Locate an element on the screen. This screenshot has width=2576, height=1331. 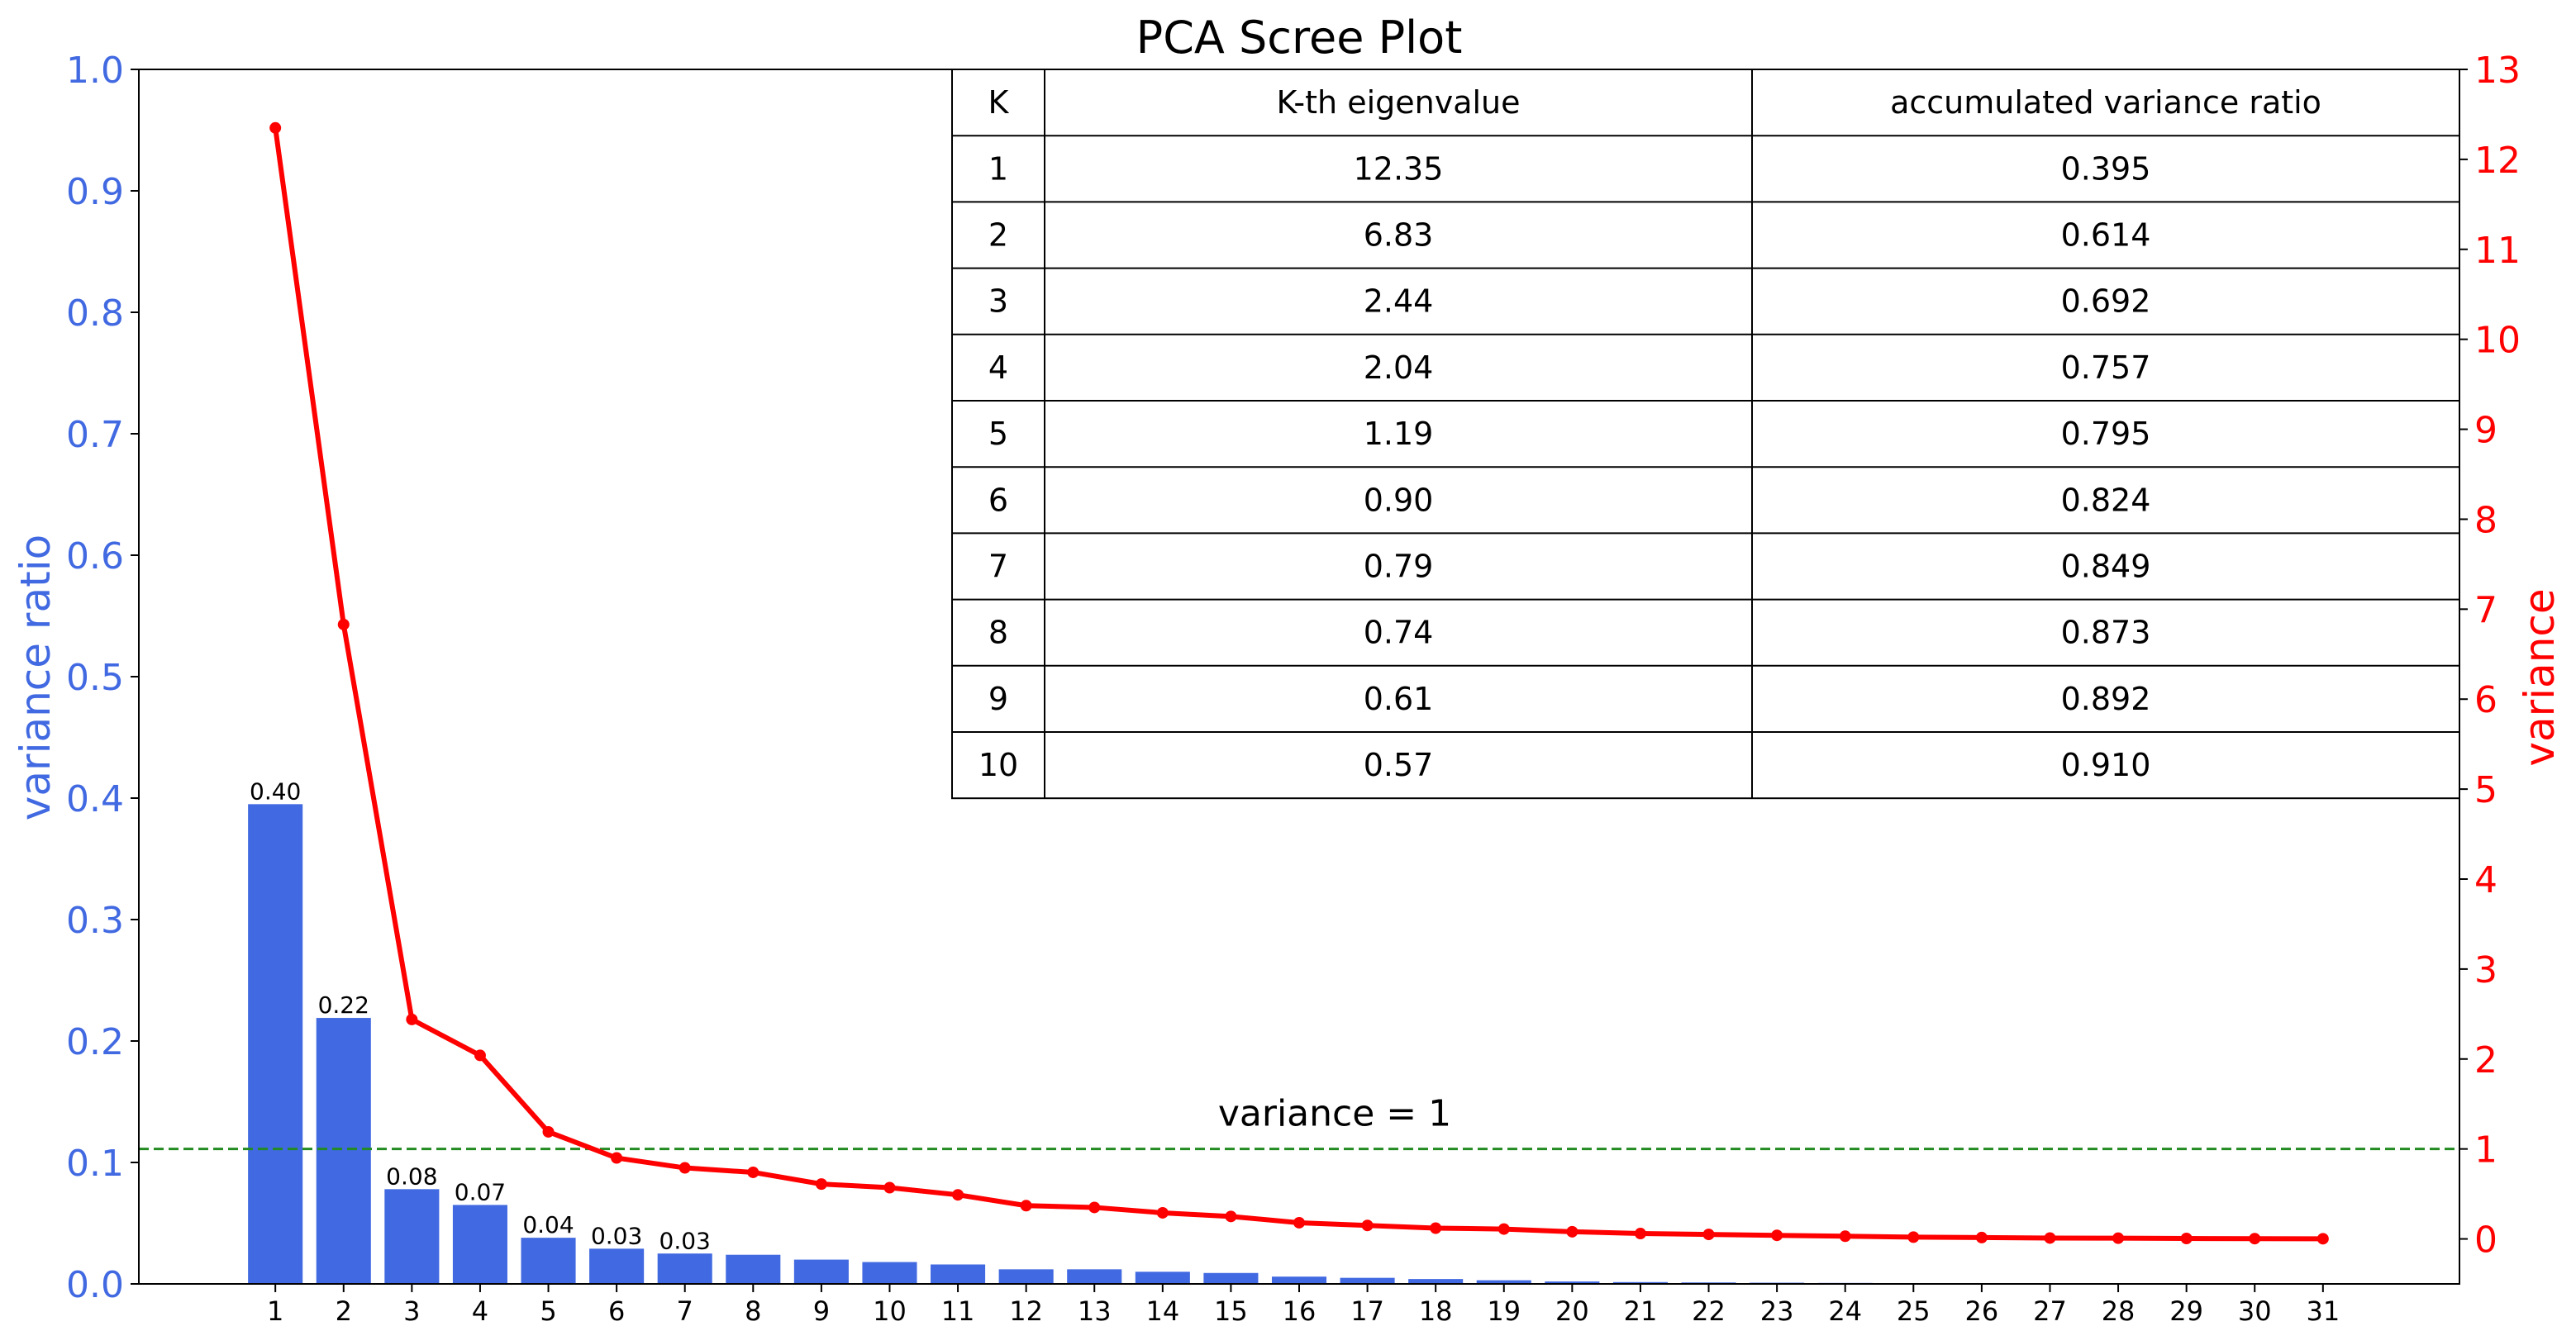
x-tick-label: 8 is located at coordinates (753, 1311).